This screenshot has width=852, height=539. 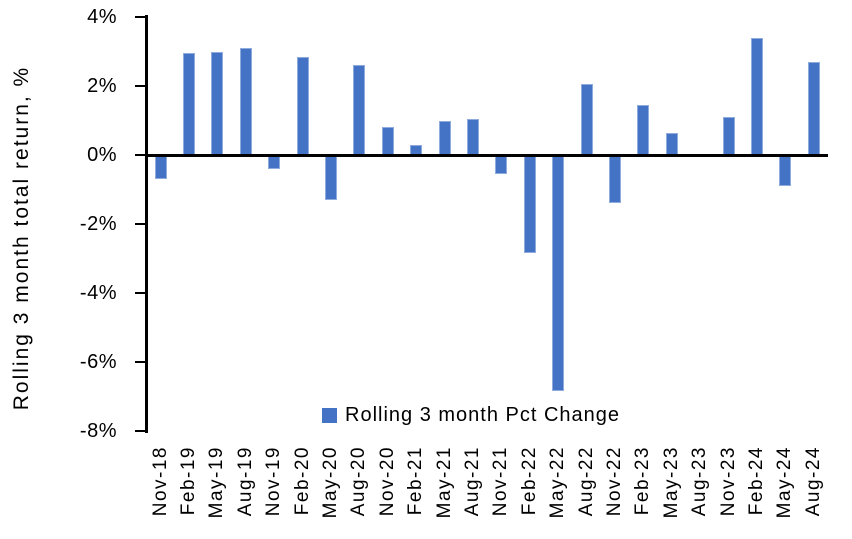 What do you see at coordinates (486, 155) in the screenshot?
I see `zero-baseline` at bounding box center [486, 155].